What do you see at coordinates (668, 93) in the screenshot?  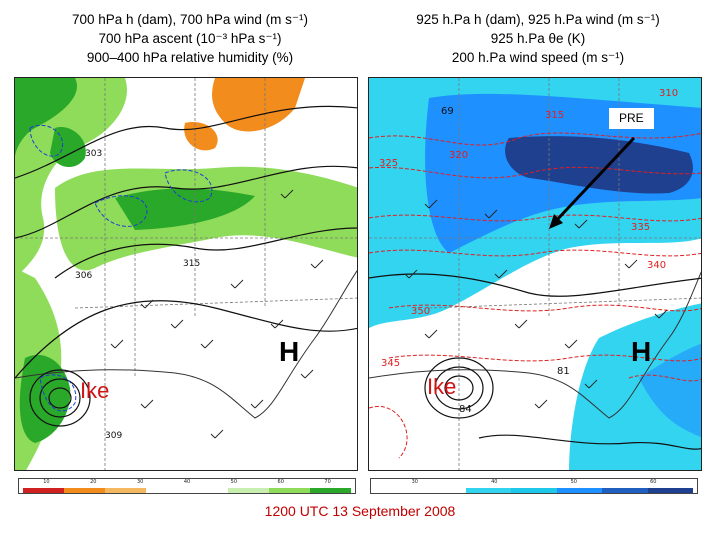 I see `right-contour-310: 310` at bounding box center [668, 93].